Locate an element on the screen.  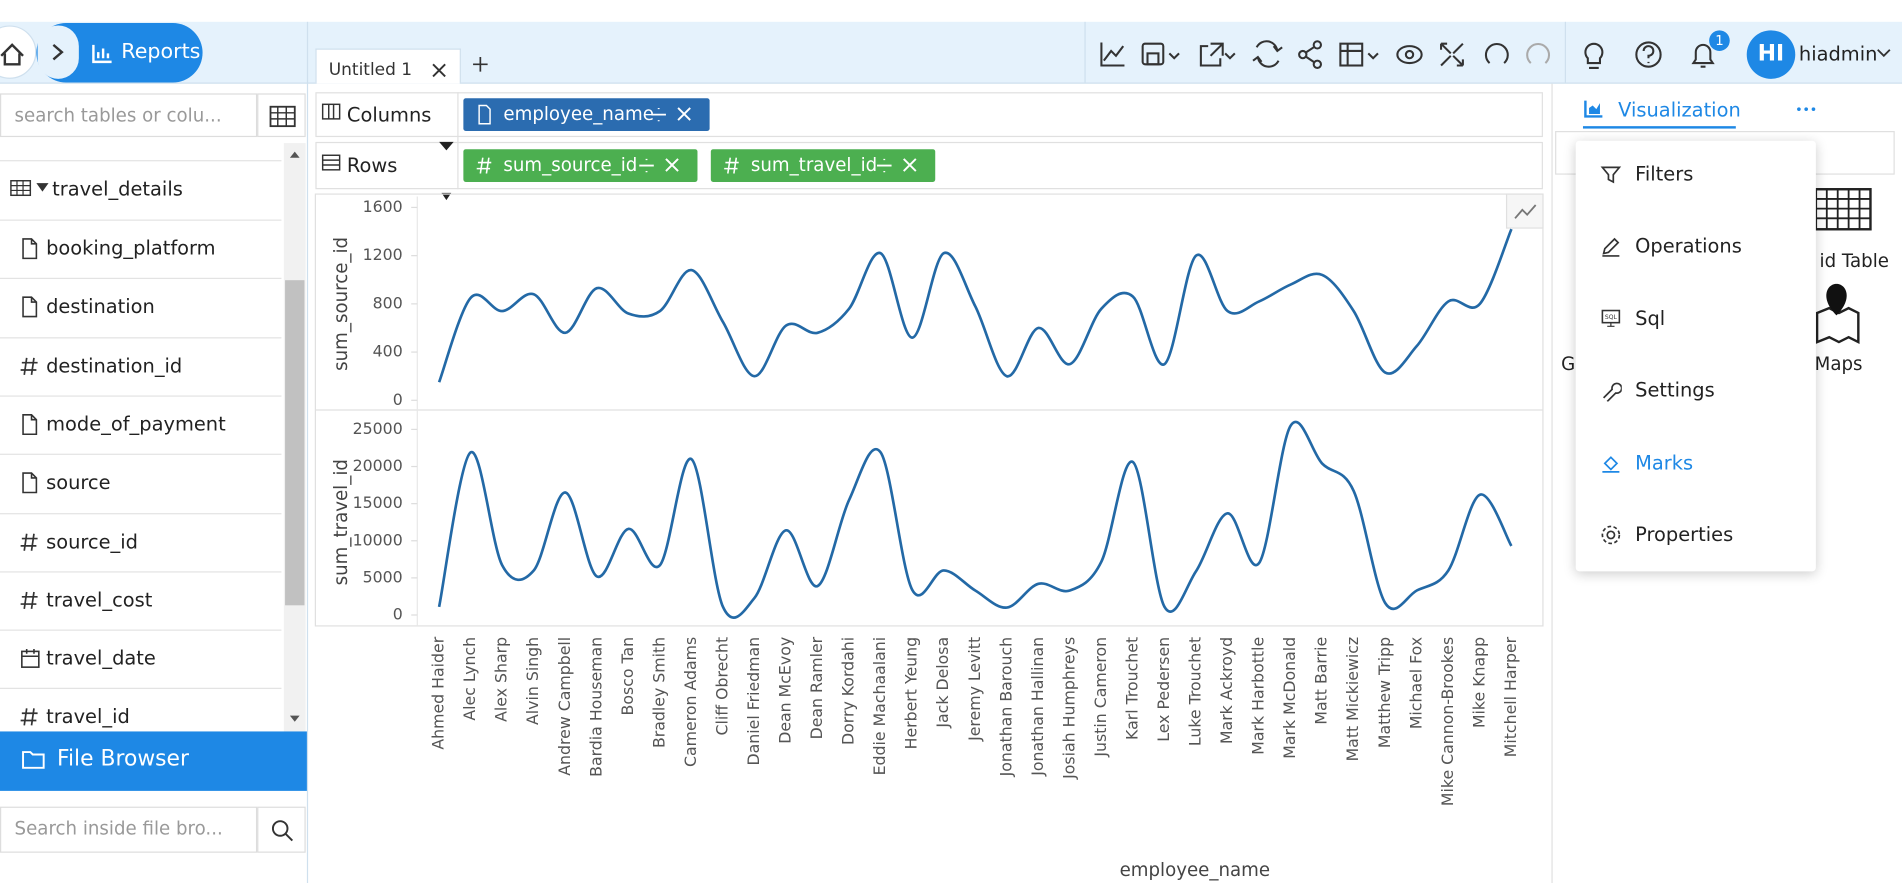
table-search is located at coordinates (129, 115).